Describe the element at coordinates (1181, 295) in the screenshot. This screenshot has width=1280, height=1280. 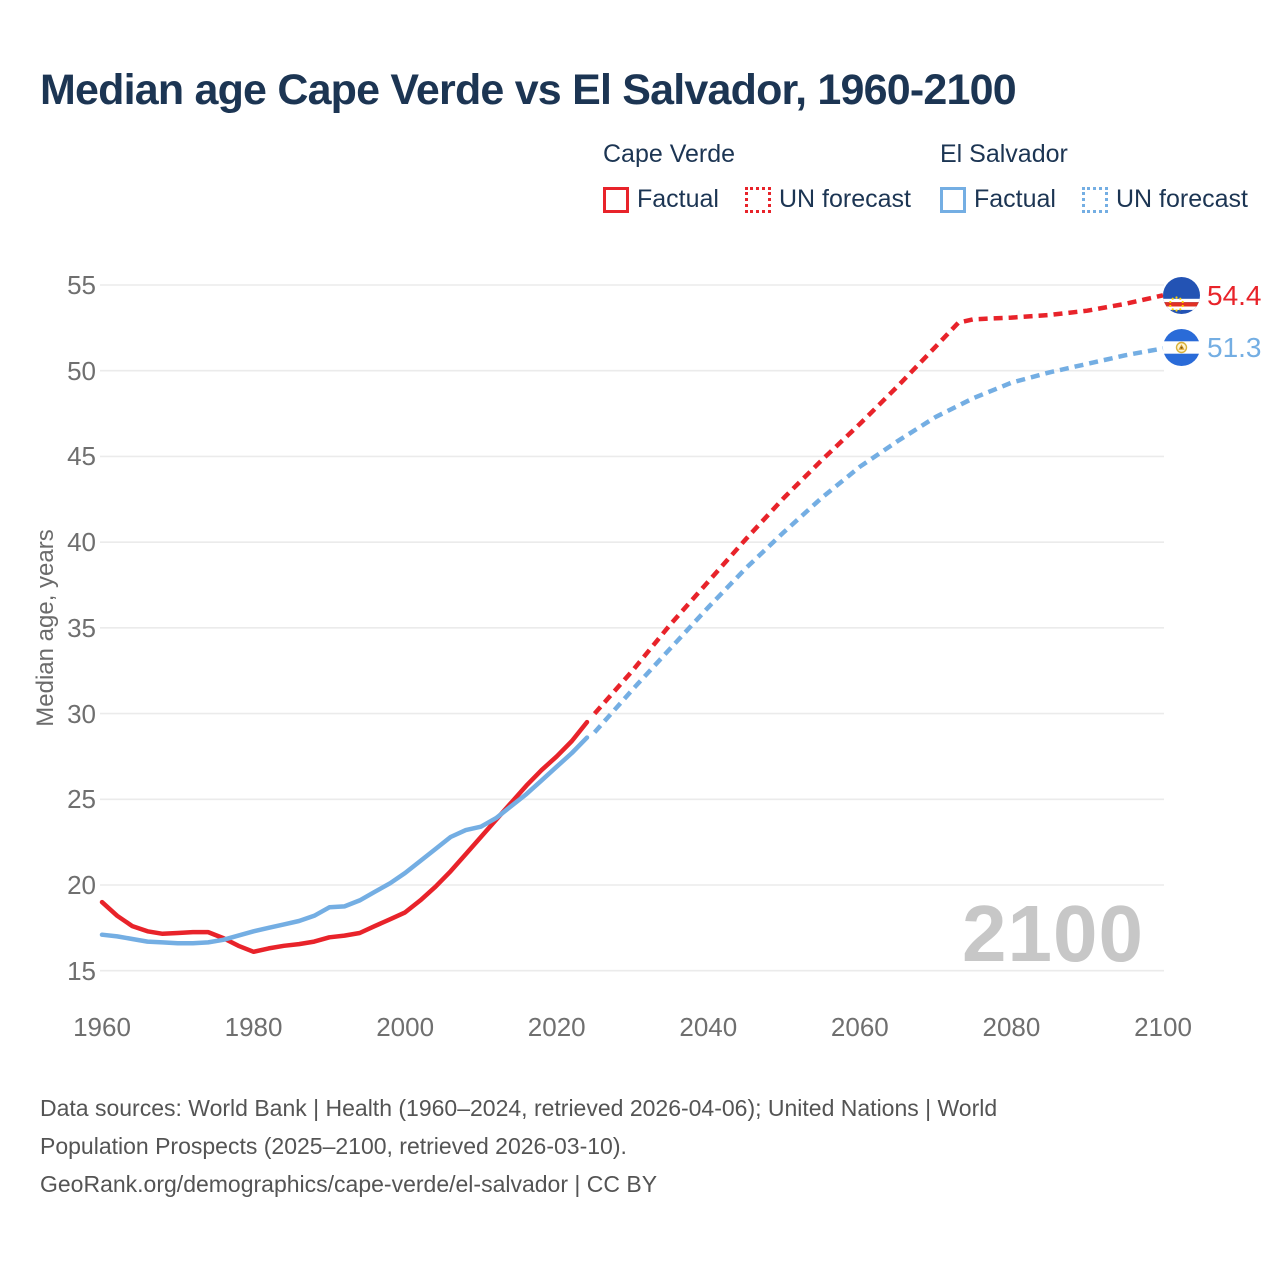
I see `cape-verde-flag-icon` at that location.